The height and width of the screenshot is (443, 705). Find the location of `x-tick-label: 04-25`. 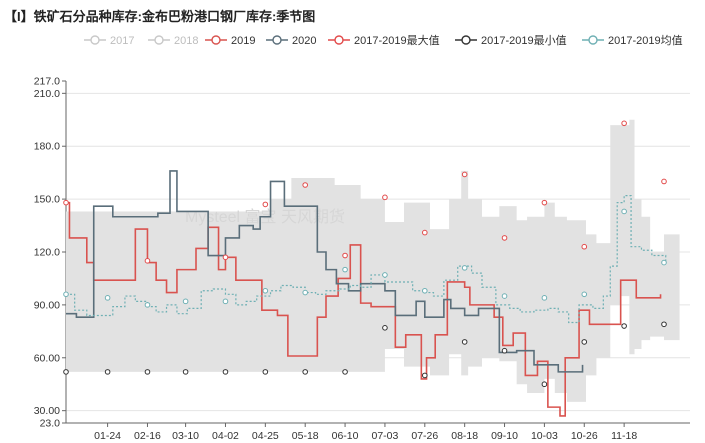

x-tick-label: 04-25 is located at coordinates (265, 436).